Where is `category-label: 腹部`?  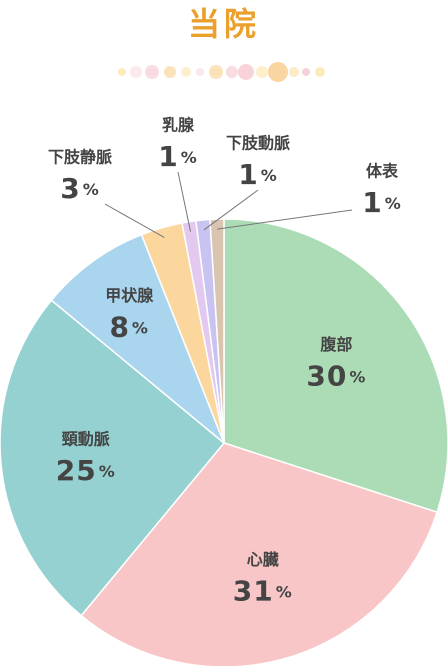 category-label: 腹部 is located at coordinates (336, 344).